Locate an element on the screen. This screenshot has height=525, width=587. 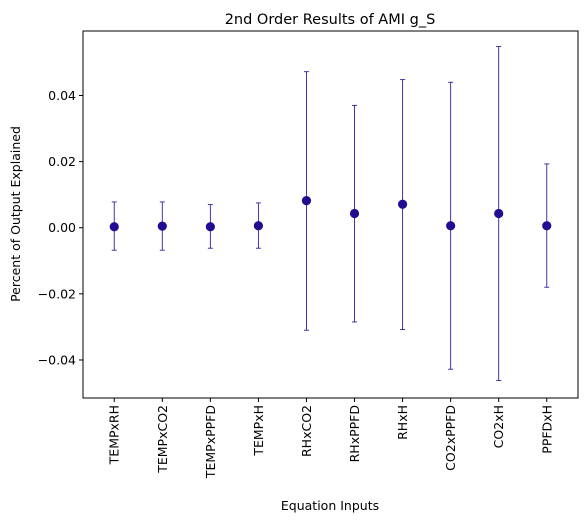
y-tick-label: −0.02 is located at coordinates (57, 293).